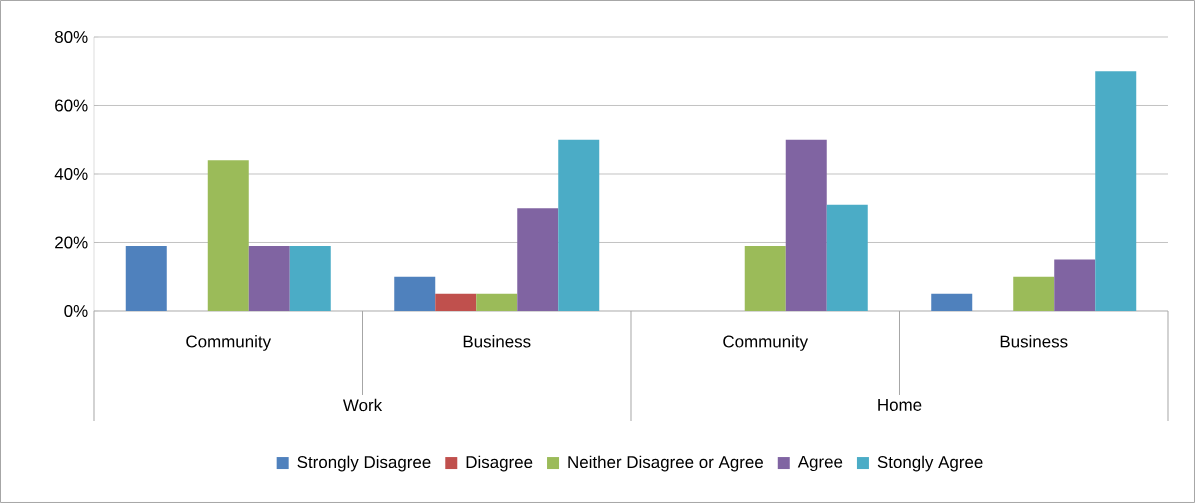  I want to click on y-tick-label: 40%, so click(71, 173).